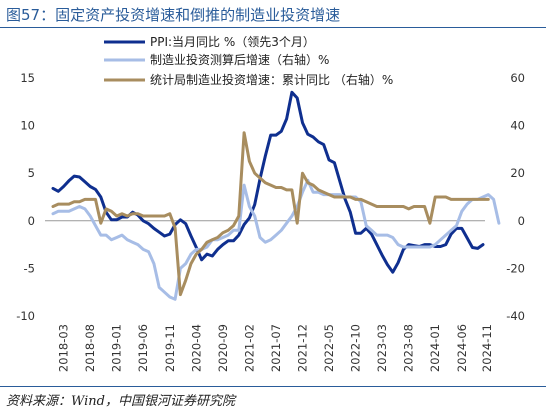 Image resolution: width=546 pixels, height=414 pixels. I want to click on x-axis-tick-label: 2019-06, so click(143, 348).